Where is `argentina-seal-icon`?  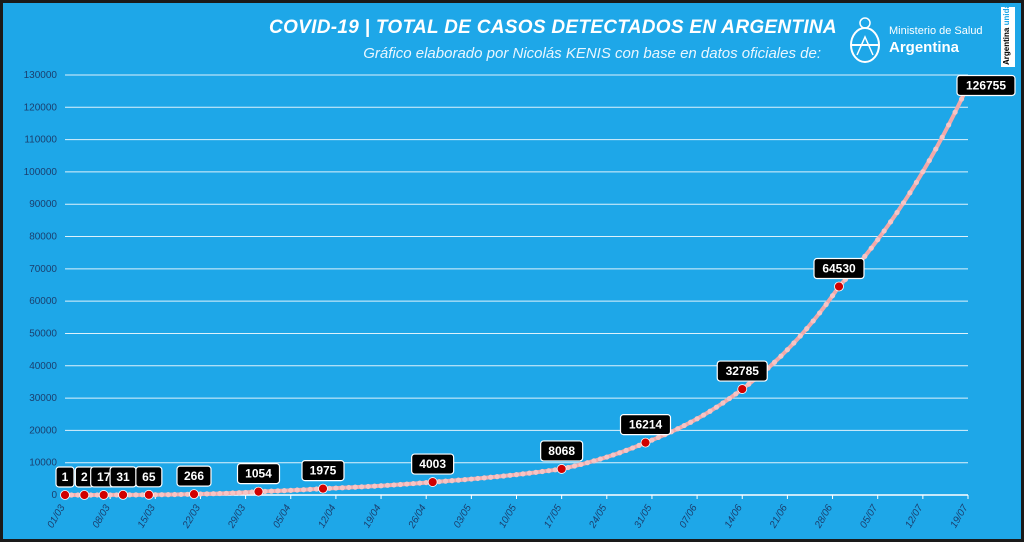 argentina-seal-icon is located at coordinates (865, 40).